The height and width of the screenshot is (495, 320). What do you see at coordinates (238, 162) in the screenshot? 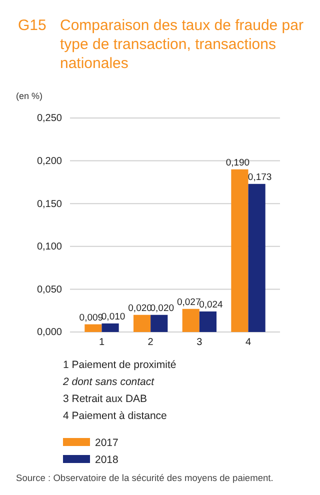
I see `data-label: 0,190` at bounding box center [238, 162].